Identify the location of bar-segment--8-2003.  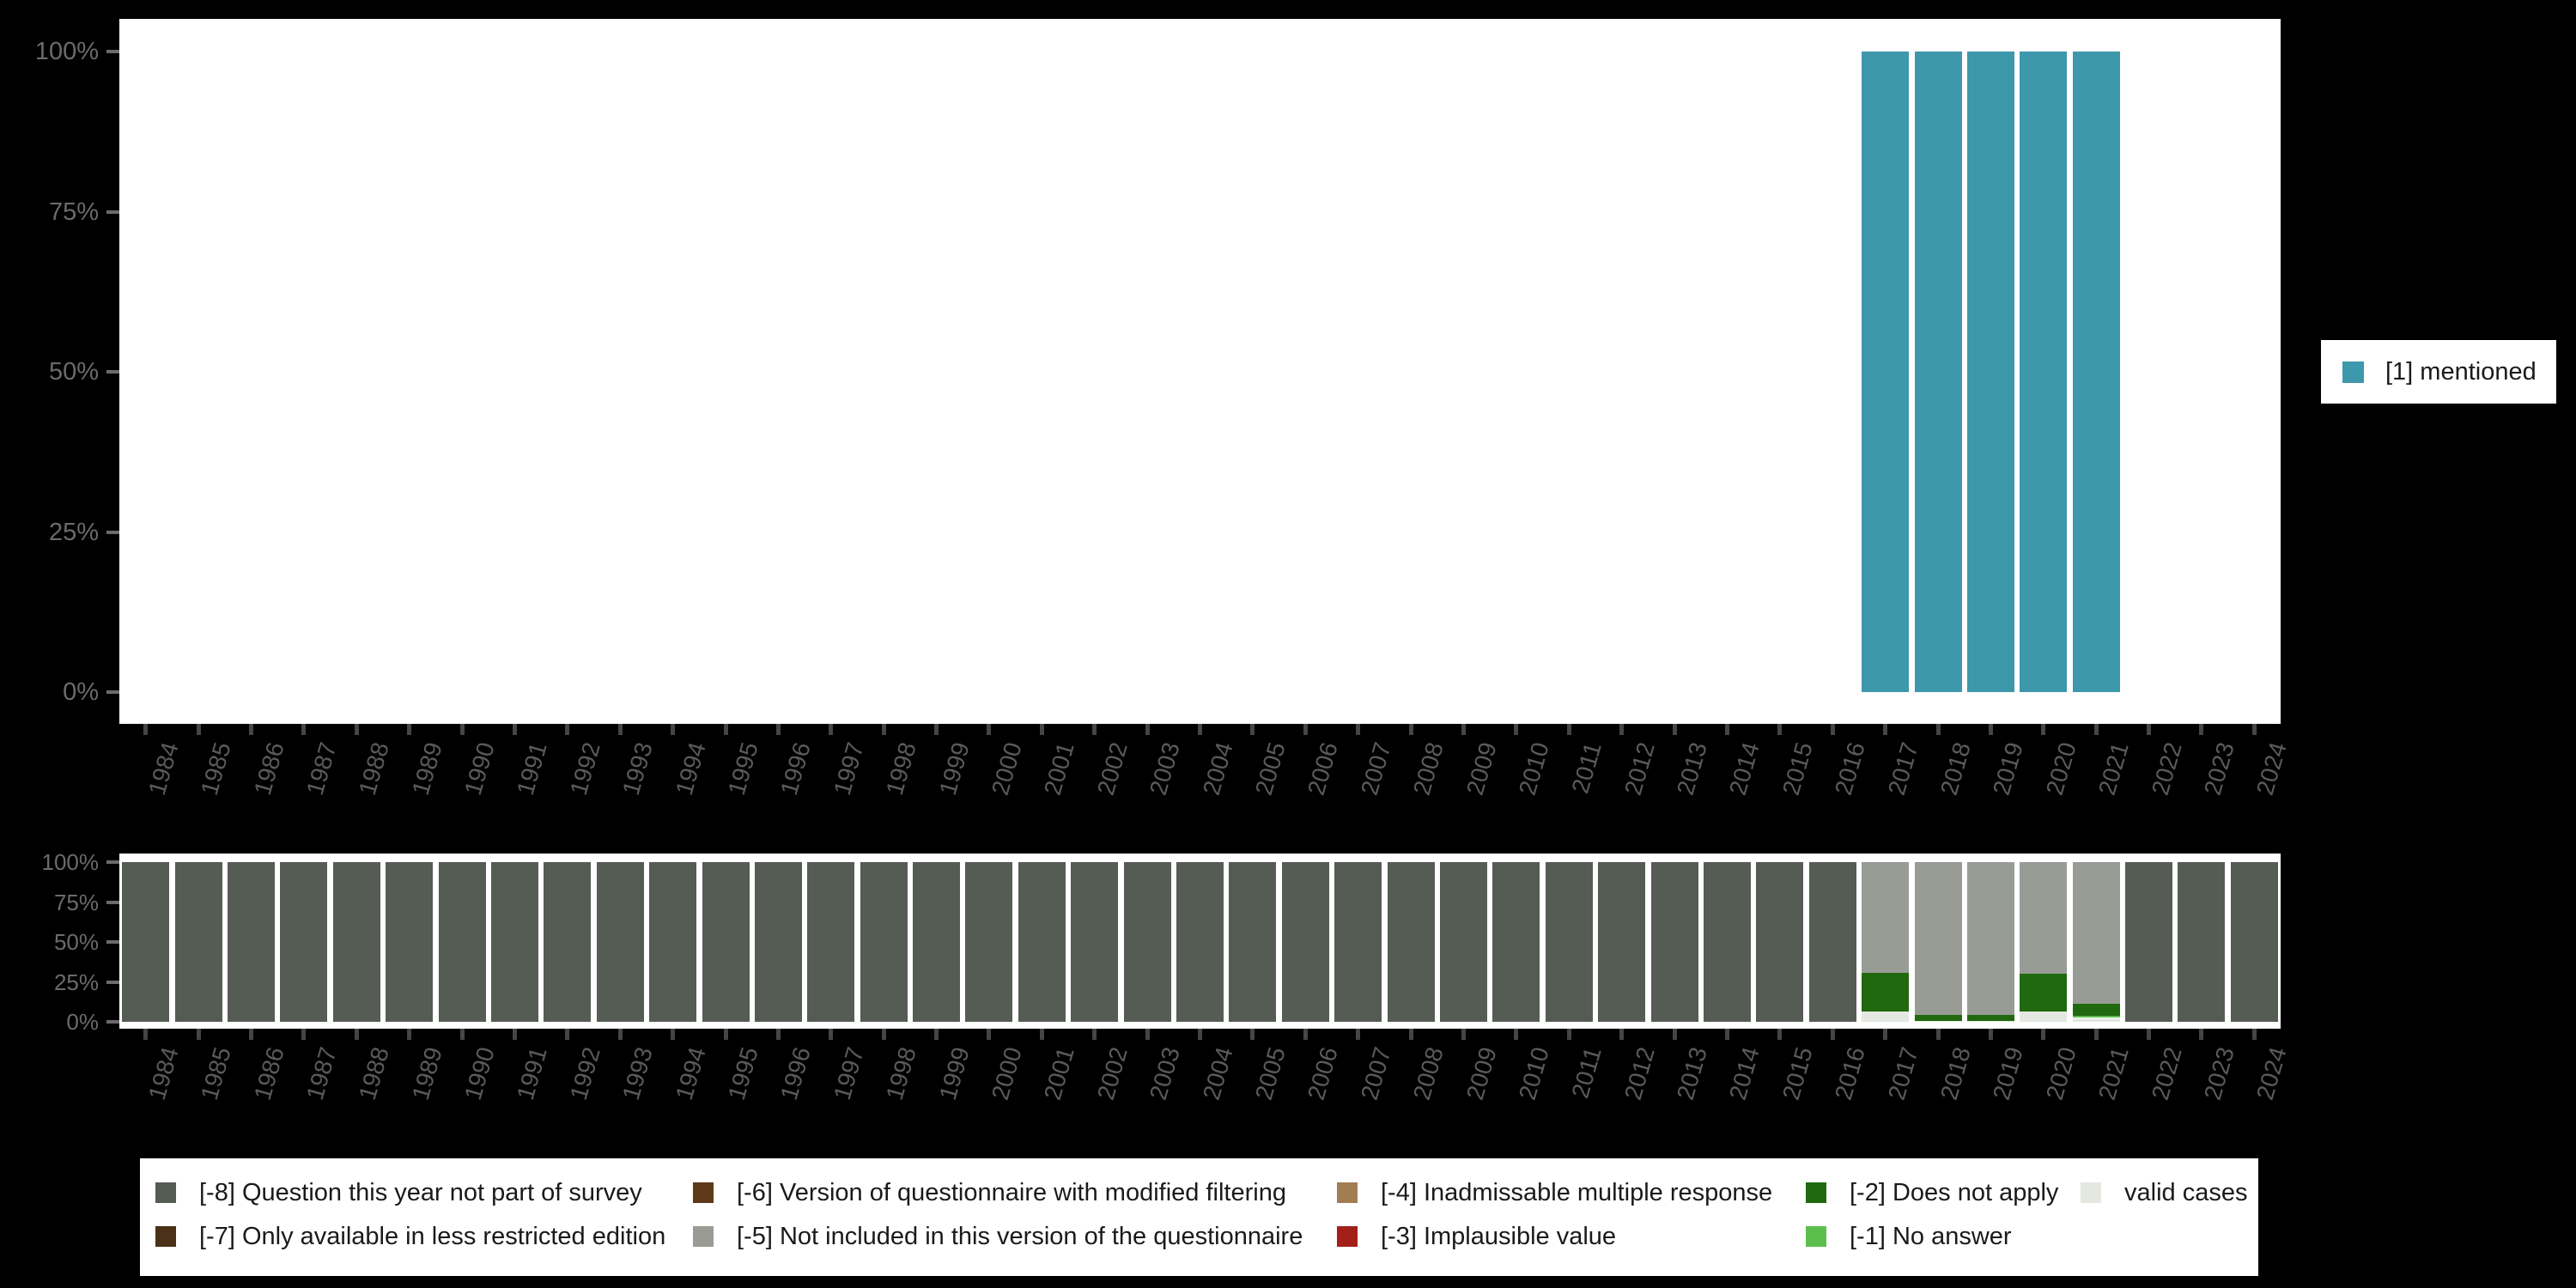
(1147, 942).